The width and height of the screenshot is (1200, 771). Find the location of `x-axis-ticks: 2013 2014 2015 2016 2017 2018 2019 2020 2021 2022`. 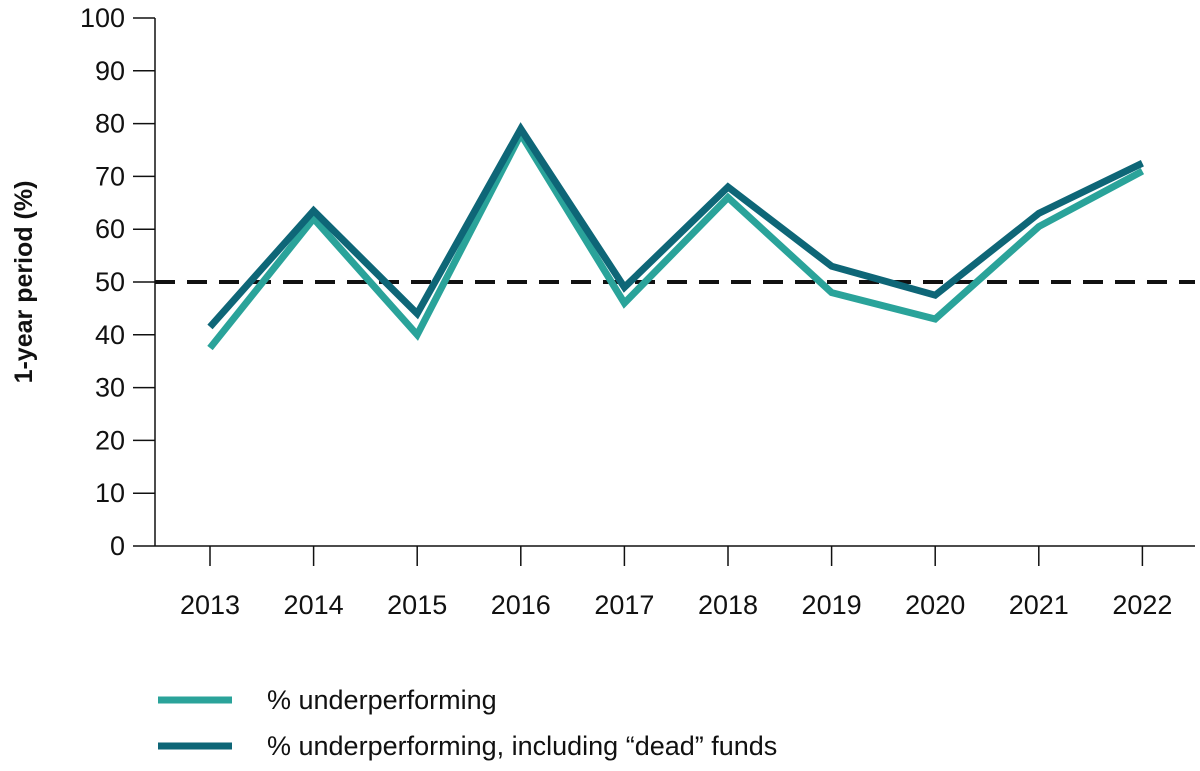

x-axis-ticks: 2013 2014 2015 2016 2017 2018 2019 2020 2021 2022 is located at coordinates (676, 583).